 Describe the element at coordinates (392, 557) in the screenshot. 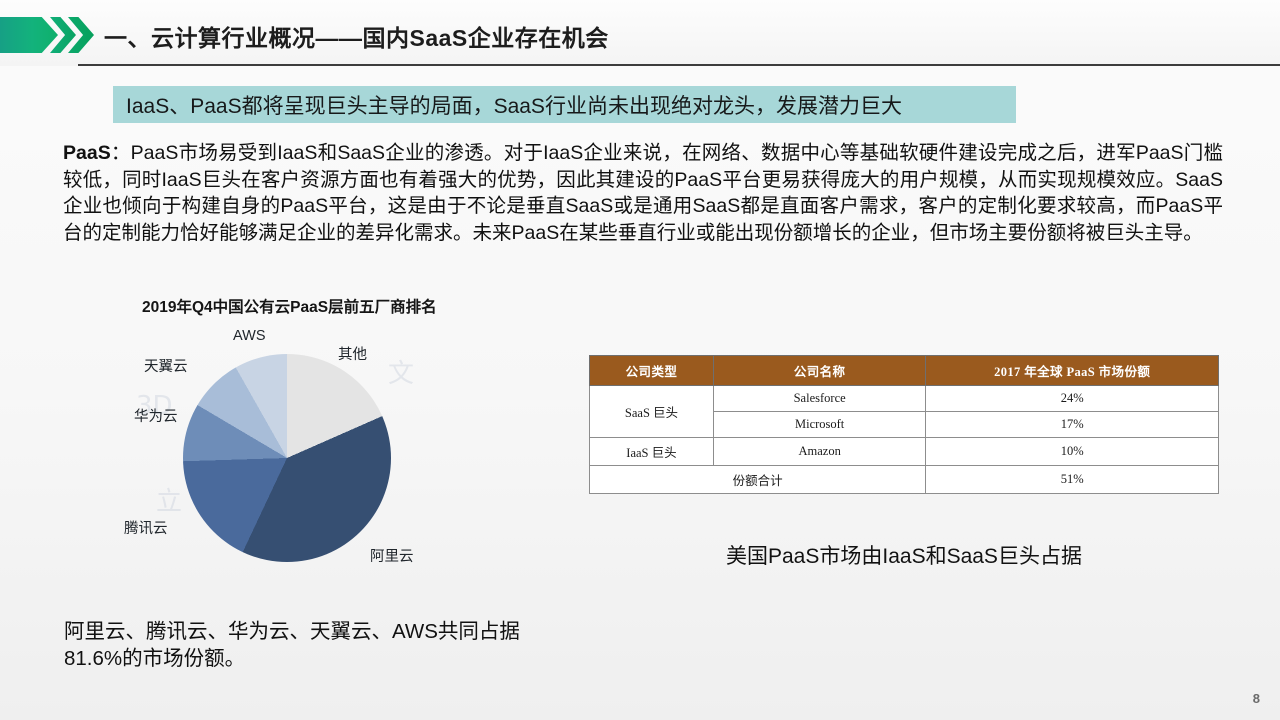

I see `pie-label-aliyun: 阿里云` at that location.